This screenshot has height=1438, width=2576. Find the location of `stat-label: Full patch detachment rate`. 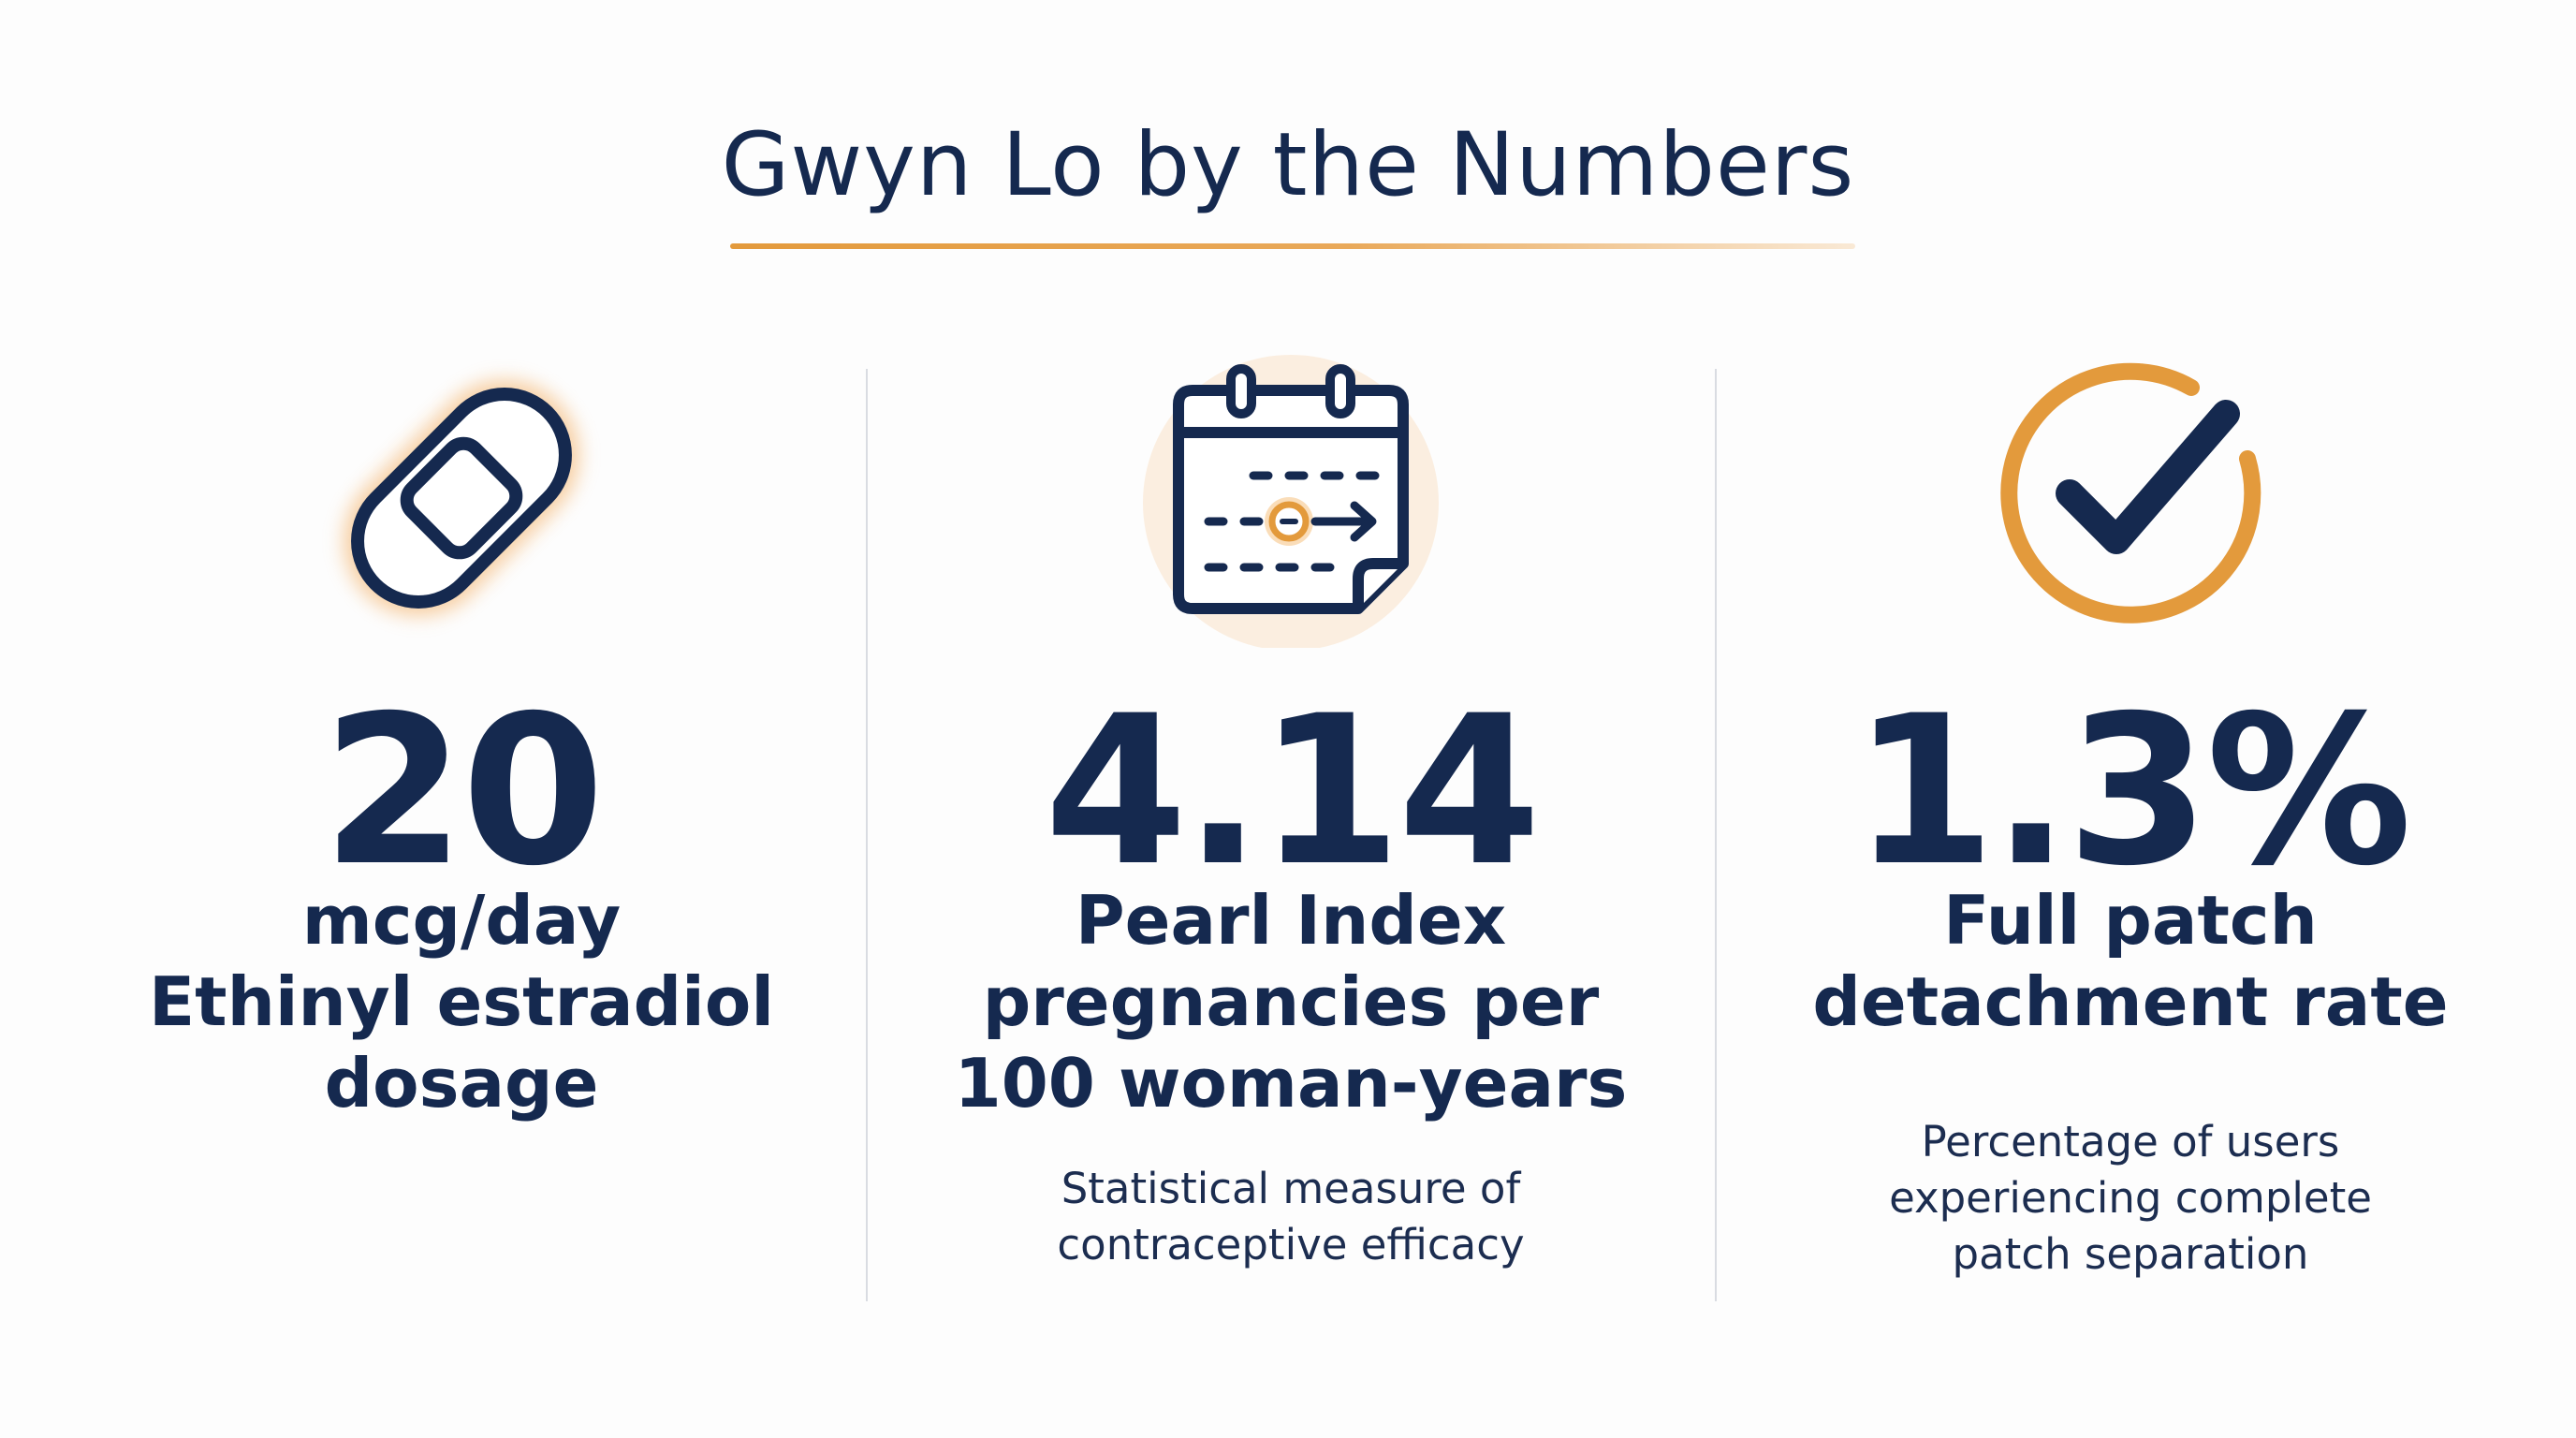

stat-label: Full patch detachment rate is located at coordinates (2130, 961).